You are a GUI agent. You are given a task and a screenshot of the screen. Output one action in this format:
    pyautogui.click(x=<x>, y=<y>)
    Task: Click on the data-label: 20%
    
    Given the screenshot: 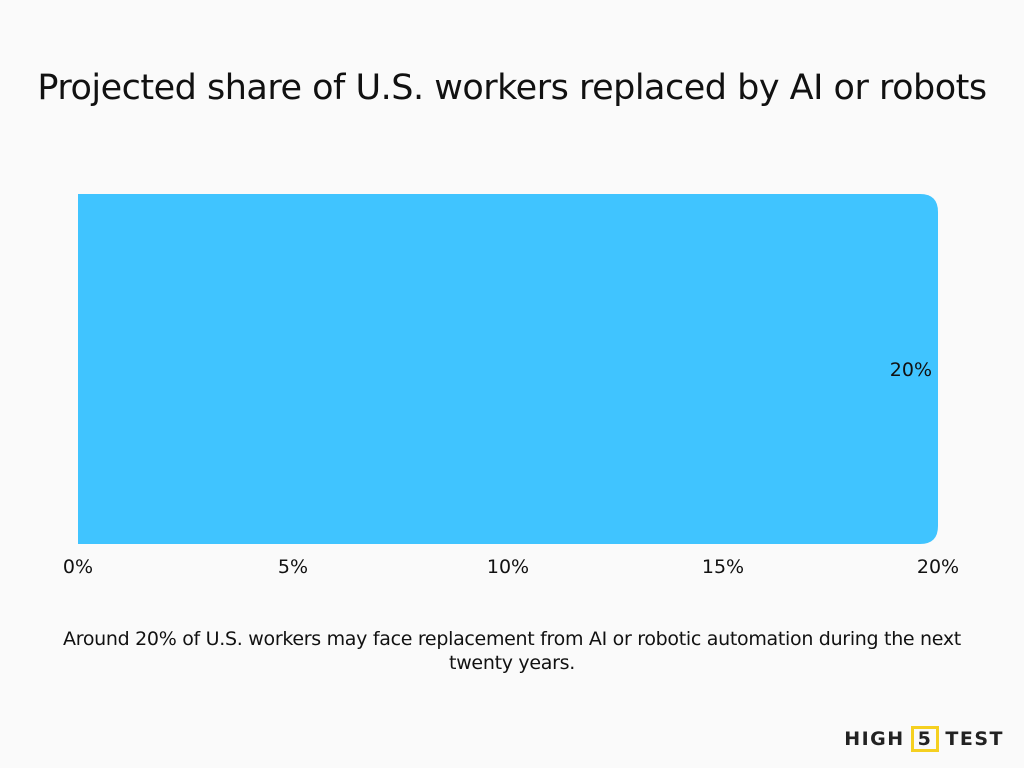 What is the action you would take?
    pyautogui.click(x=911, y=370)
    